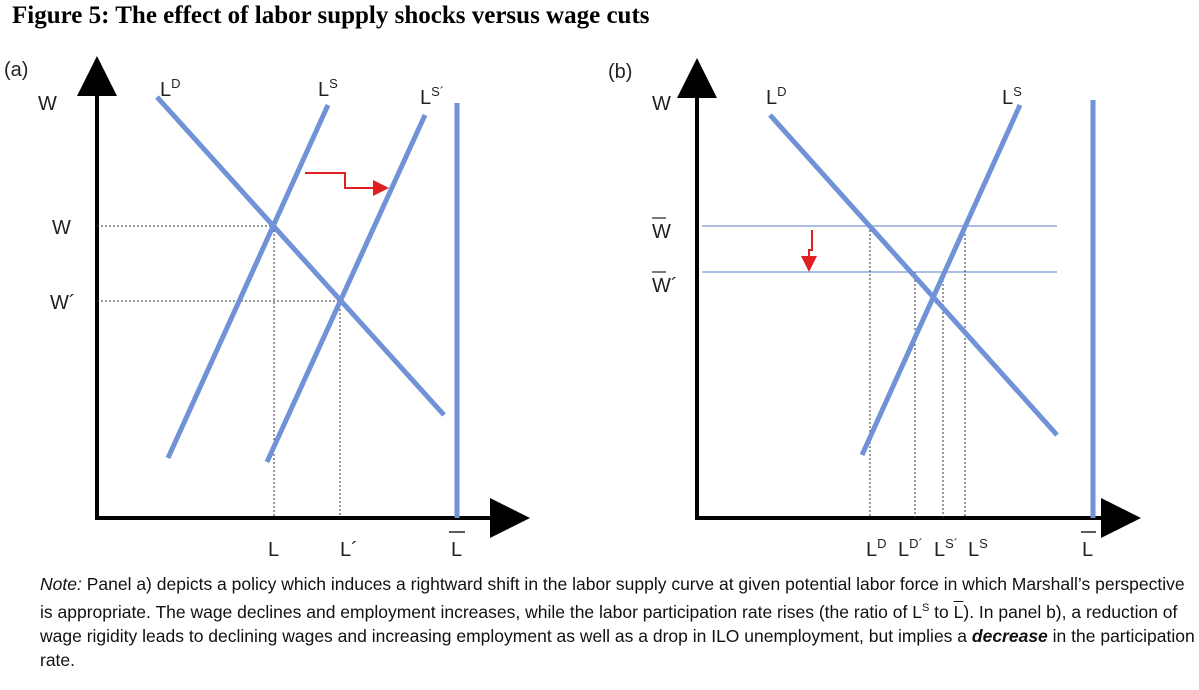  I want to click on note-symbol: L, so click(958, 611).